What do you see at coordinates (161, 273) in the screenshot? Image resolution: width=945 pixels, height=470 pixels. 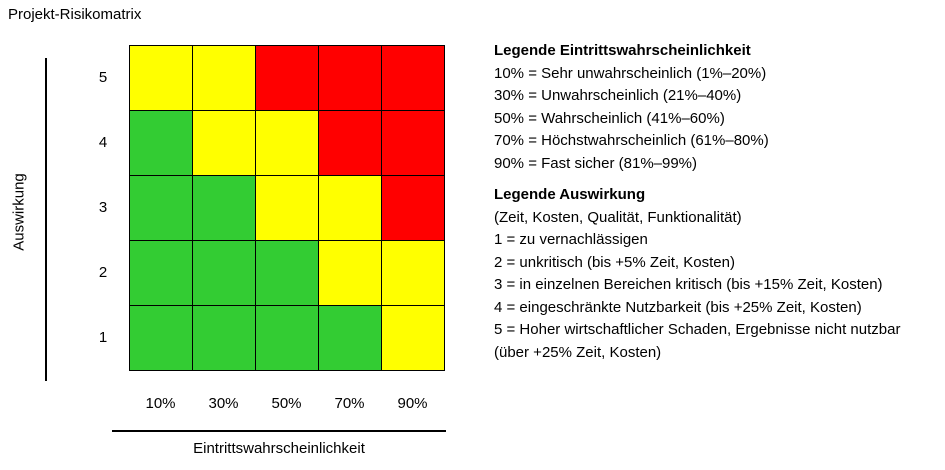 I see `matrix-cell-2-10pct` at bounding box center [161, 273].